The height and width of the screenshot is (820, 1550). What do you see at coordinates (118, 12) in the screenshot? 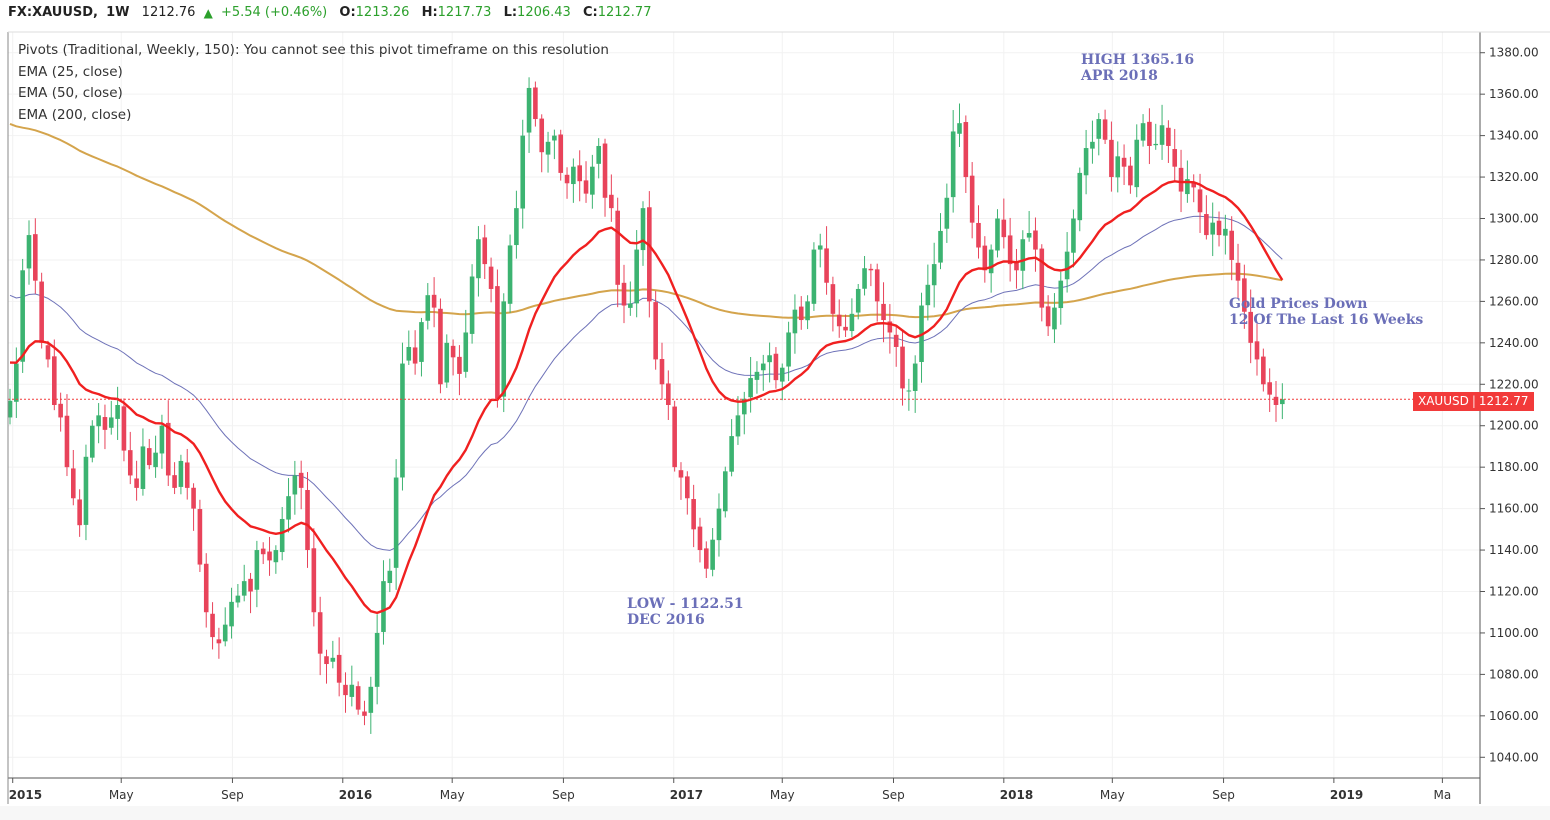
I see `resolution-label: 1W` at bounding box center [118, 12].